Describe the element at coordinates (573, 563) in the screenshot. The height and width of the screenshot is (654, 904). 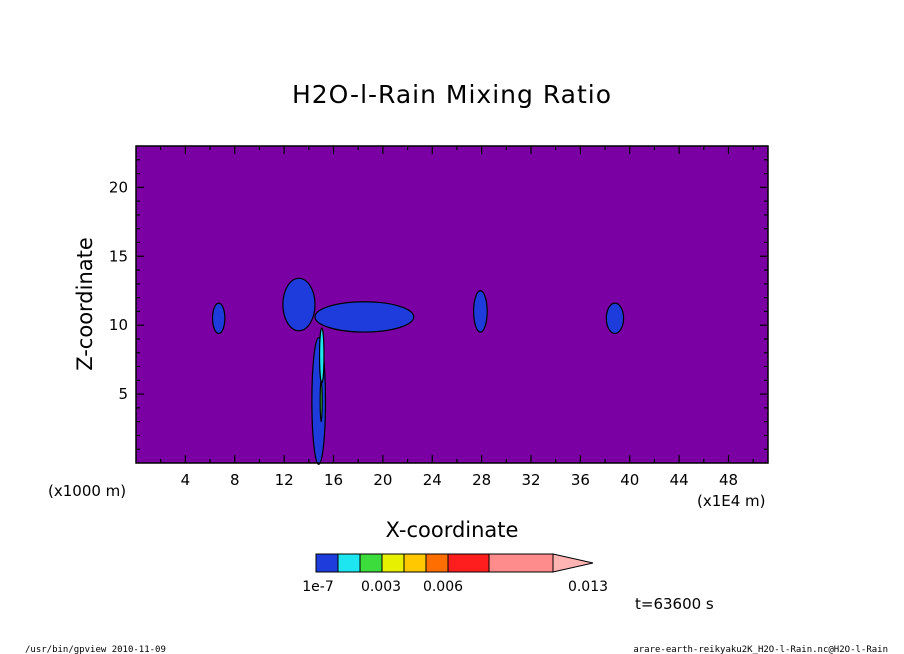
I see `colorbar-extension-arrow` at that location.